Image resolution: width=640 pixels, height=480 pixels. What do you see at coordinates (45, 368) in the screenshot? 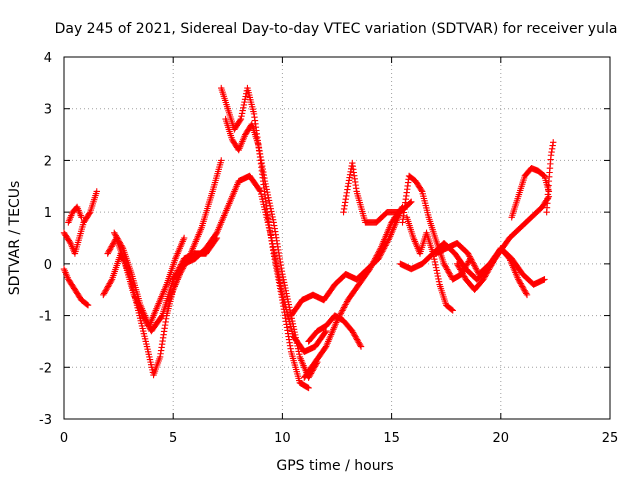
I see `y-tick-label: -2` at bounding box center [45, 368].